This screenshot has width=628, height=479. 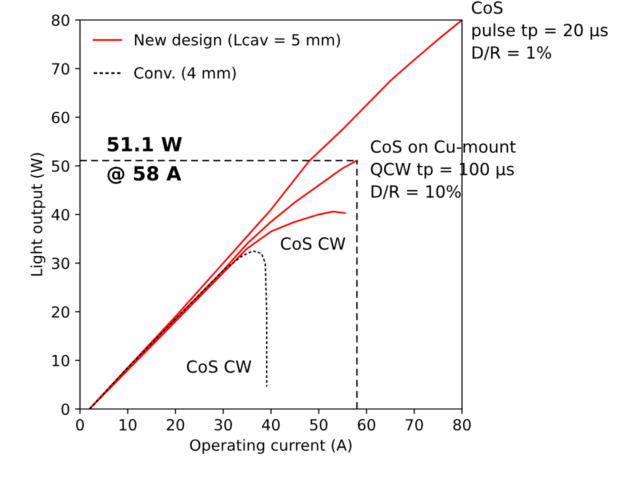 I want to click on ref-line-label: 51.1 W @ 58 A, so click(x=145, y=160).